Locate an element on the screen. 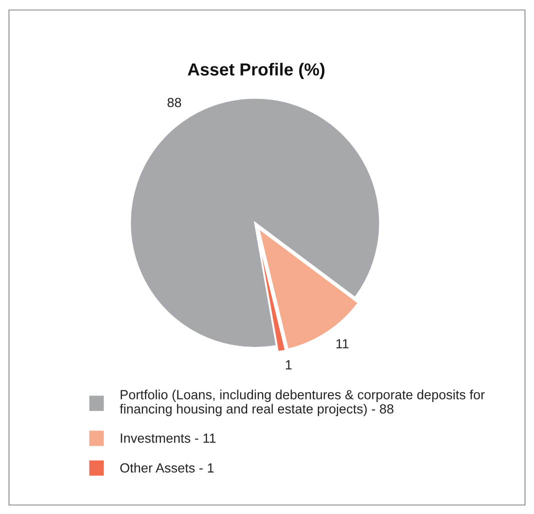  legend-label: Other Assets - 1 is located at coordinates (167, 467).